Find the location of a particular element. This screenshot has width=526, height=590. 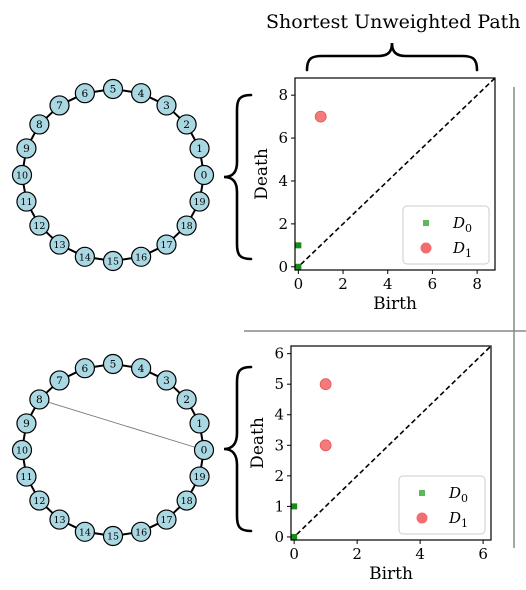

node-label: 4 is located at coordinates (141, 94).